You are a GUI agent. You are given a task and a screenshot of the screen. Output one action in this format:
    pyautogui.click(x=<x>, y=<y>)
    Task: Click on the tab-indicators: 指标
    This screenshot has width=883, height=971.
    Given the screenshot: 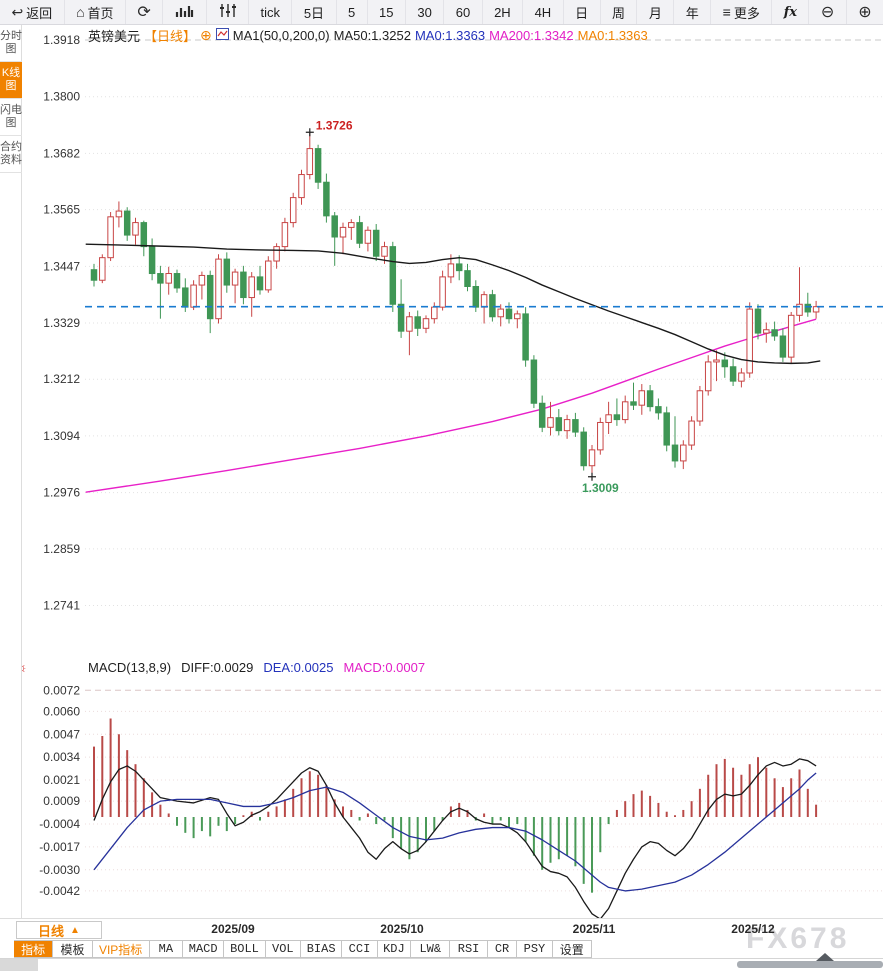 What is the action you would take?
    pyautogui.click(x=34, y=949)
    